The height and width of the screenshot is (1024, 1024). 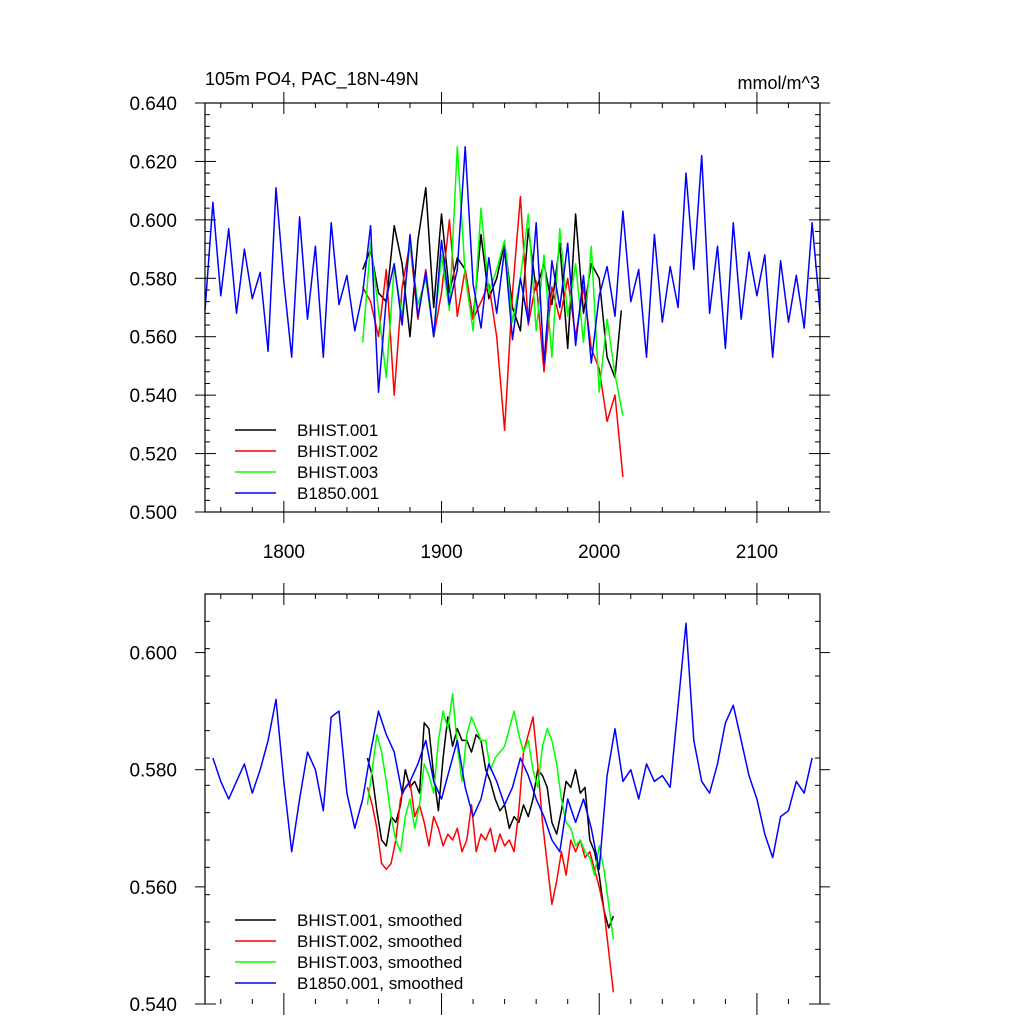 What do you see at coordinates (779, 83) in the screenshot?
I see `units-label: mmol/m^3` at bounding box center [779, 83].